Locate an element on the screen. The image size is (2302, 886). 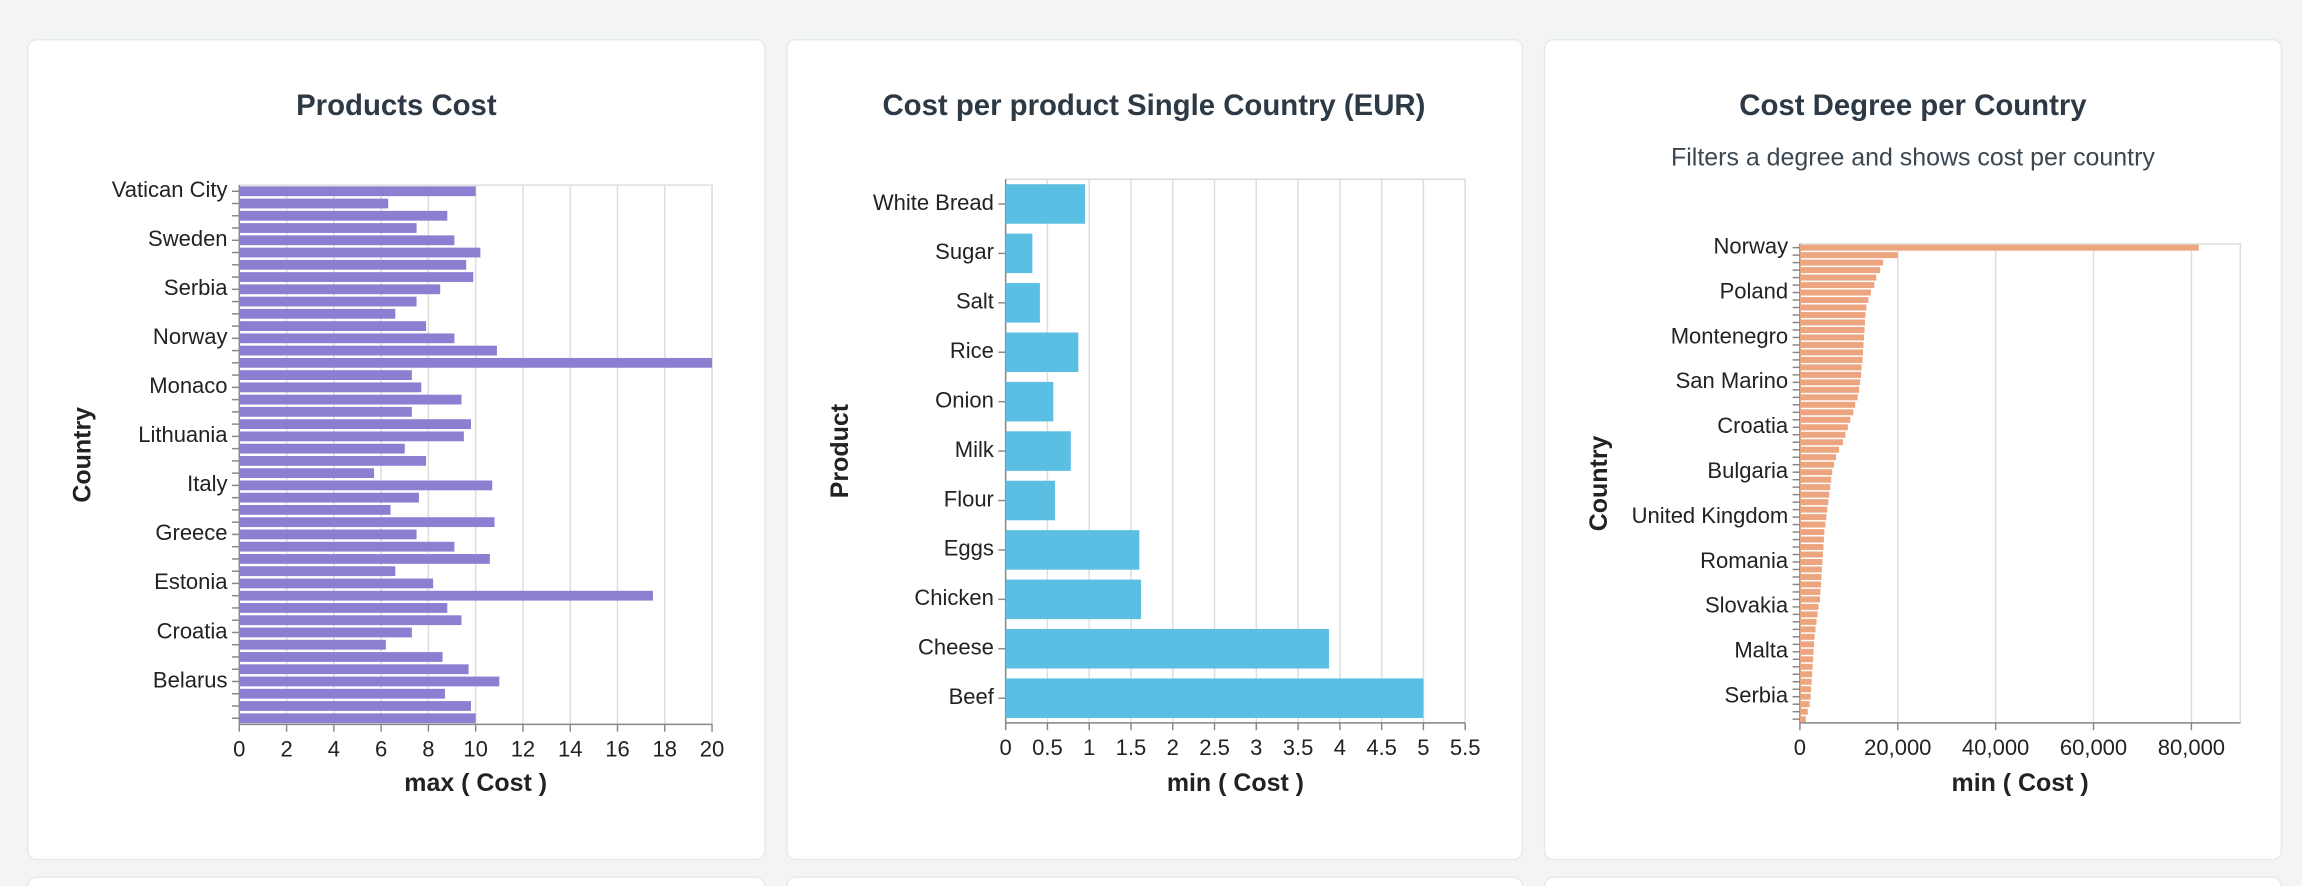
chart-title: Cost Degree per Country is located at coordinates (1913, 105).